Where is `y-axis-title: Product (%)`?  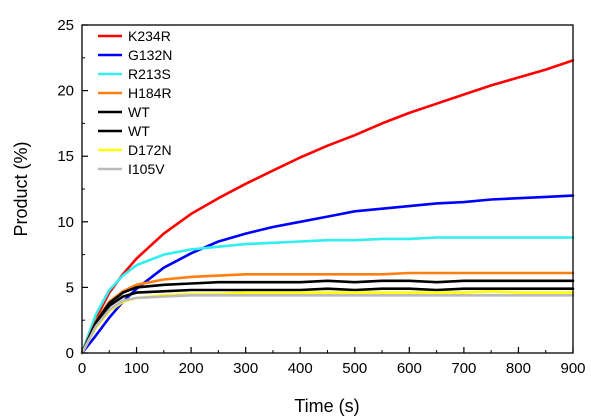
y-axis-title: Product (%) is located at coordinates (21, 188).